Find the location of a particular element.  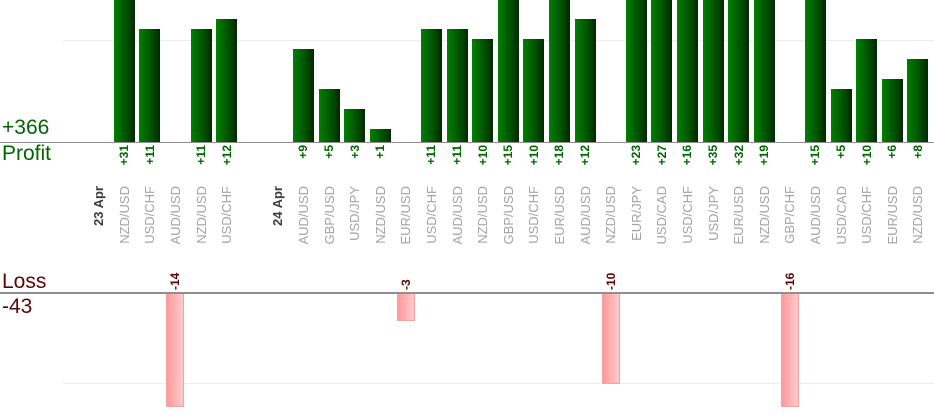

loss-value-label: -14 is located at coordinates (175, 281).